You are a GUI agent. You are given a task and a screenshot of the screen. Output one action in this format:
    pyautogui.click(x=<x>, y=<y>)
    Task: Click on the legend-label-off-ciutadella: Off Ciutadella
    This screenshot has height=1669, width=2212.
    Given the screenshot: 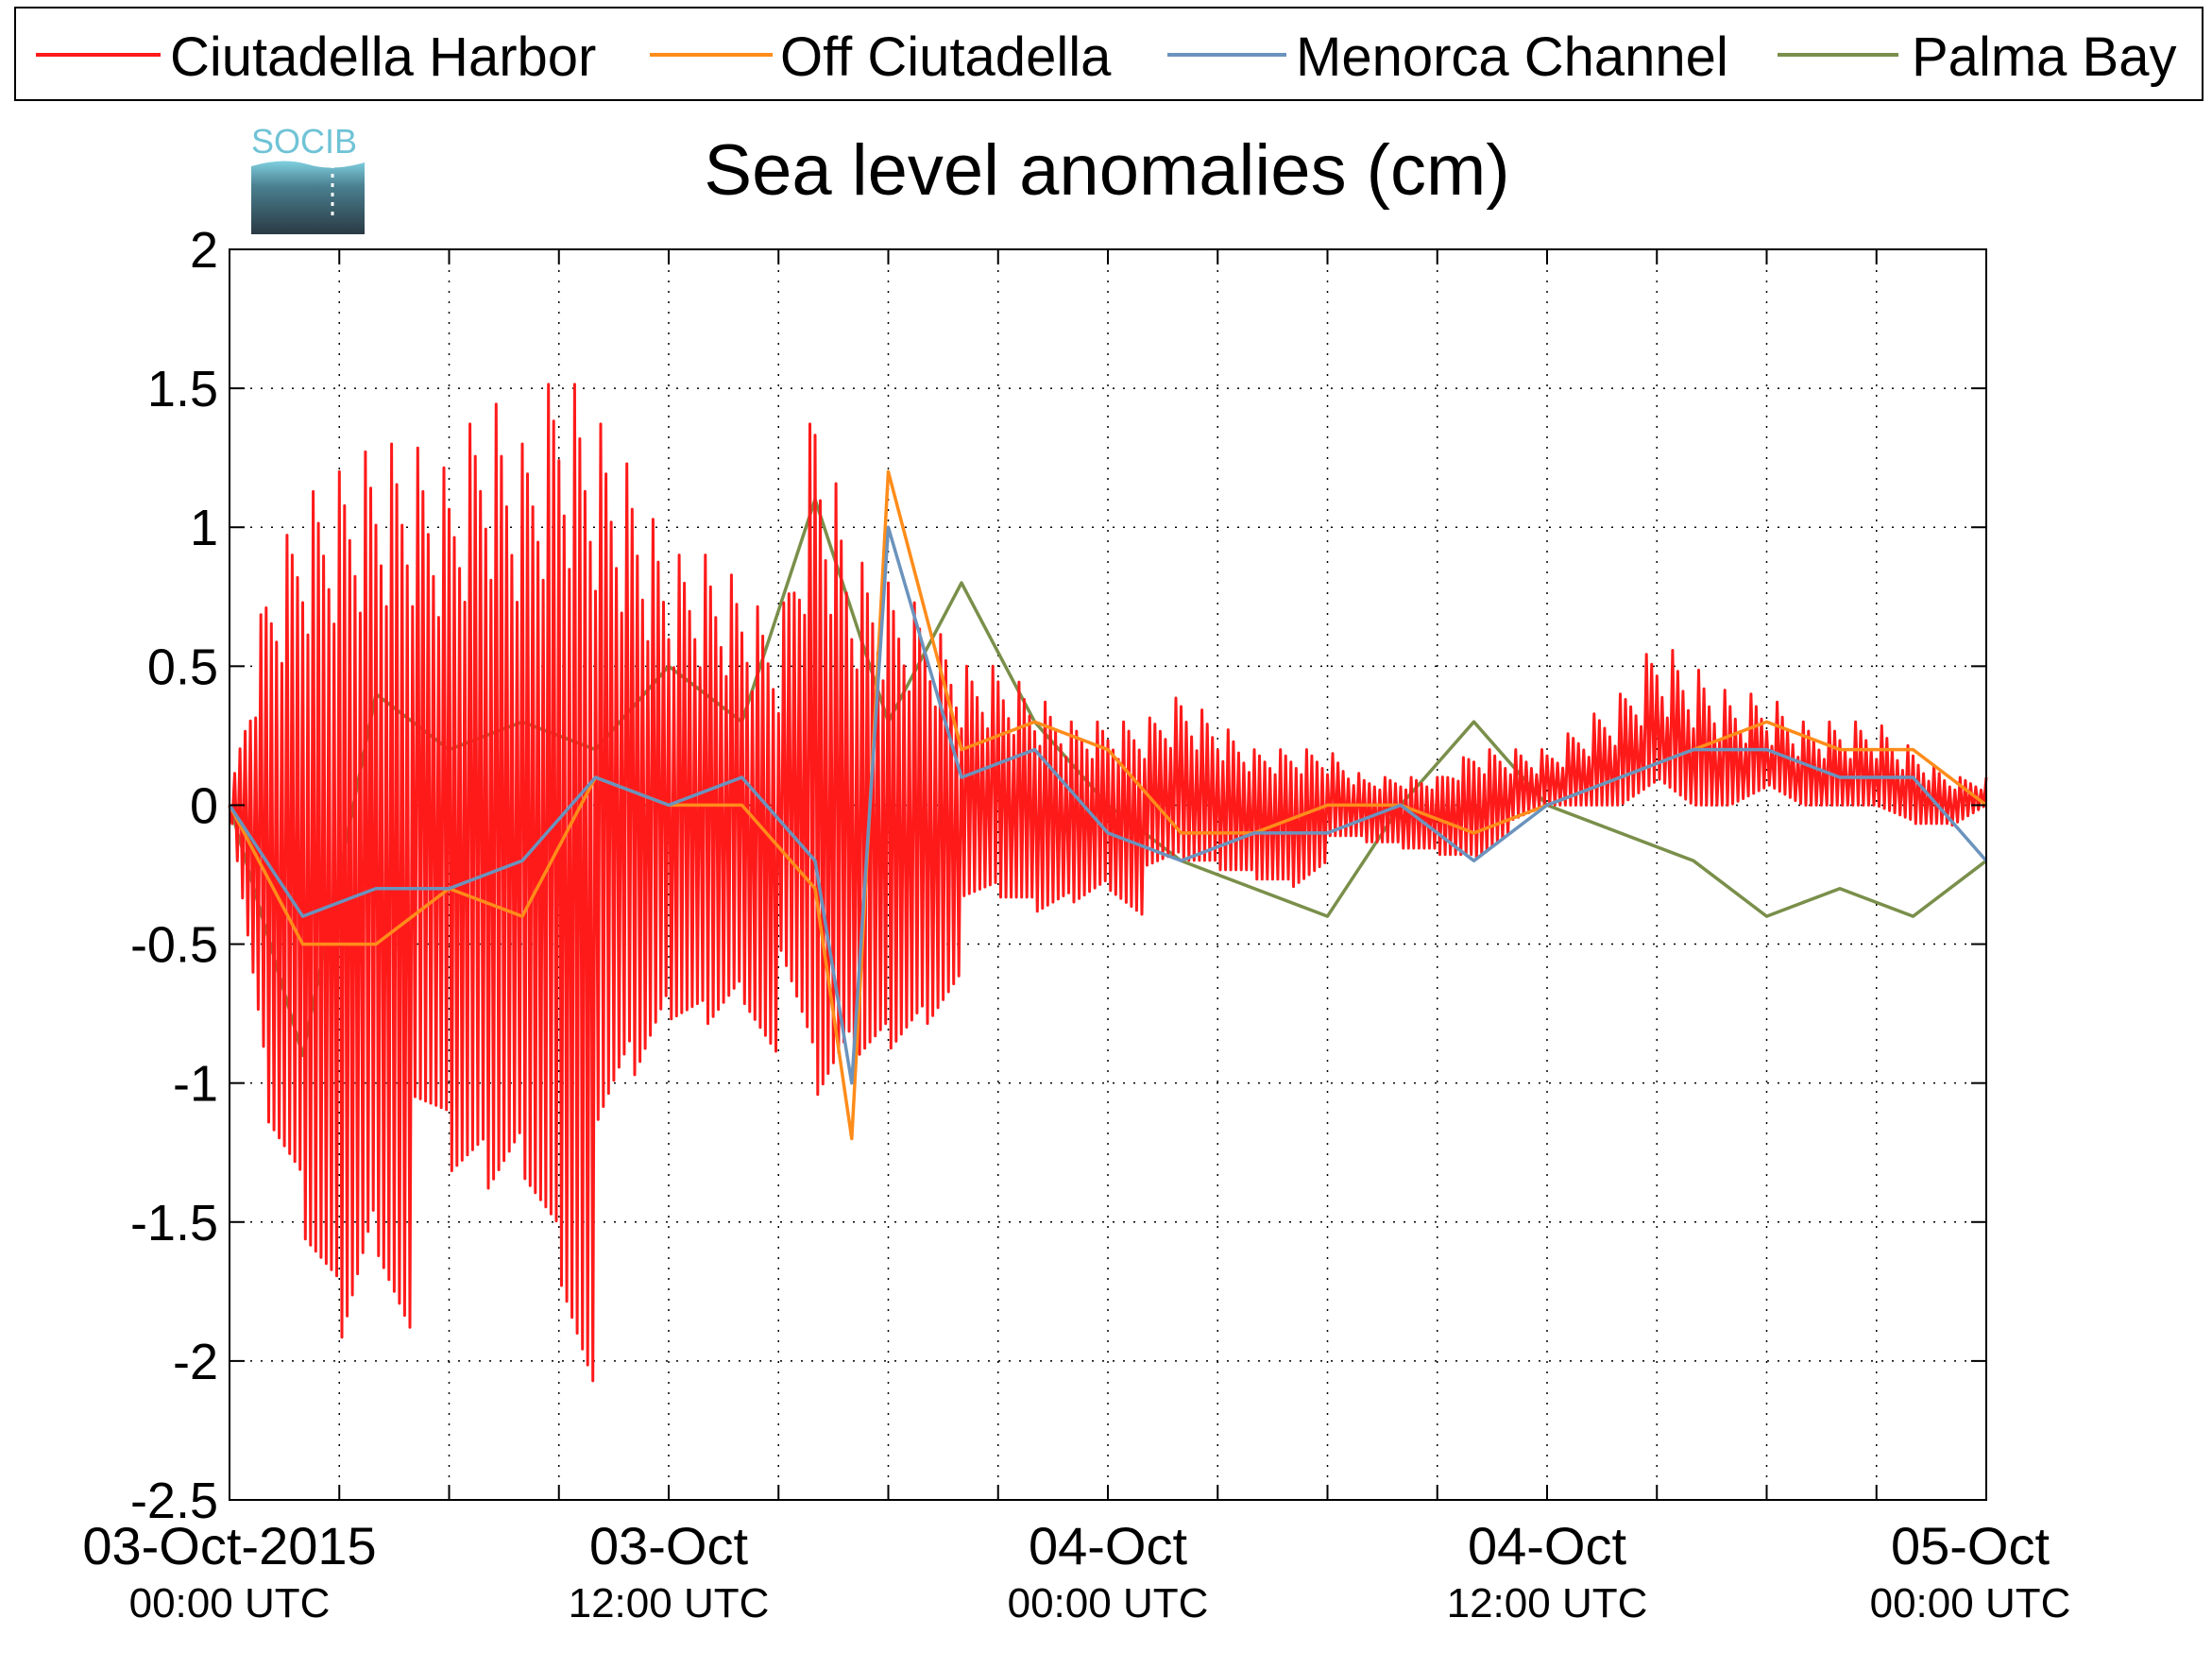 What is the action you would take?
    pyautogui.click(x=946, y=57)
    